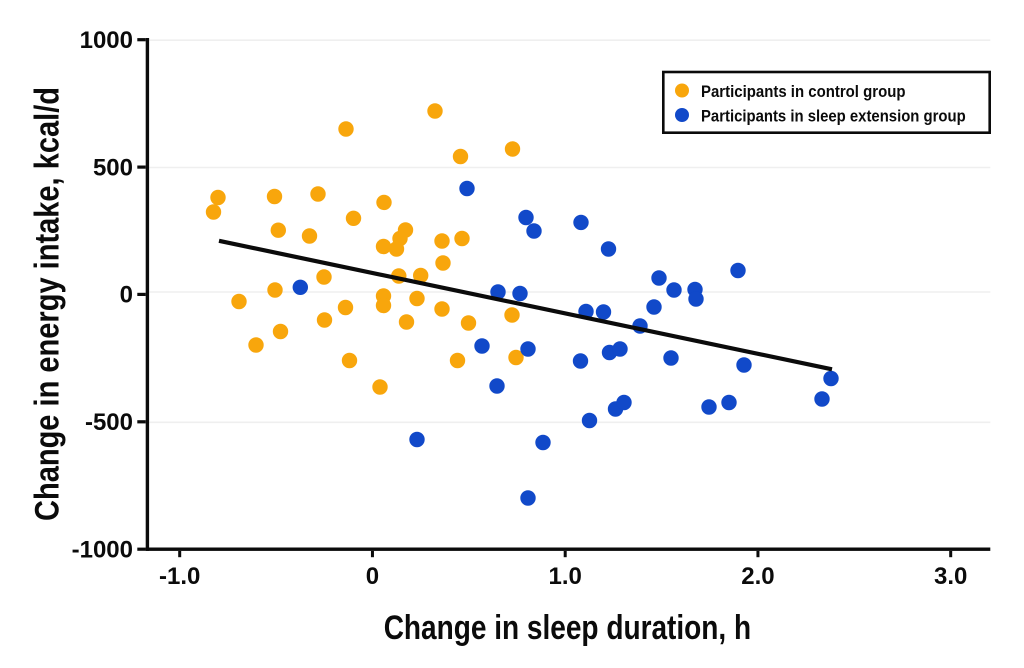 This screenshot has width=1024, height=668. Describe the element at coordinates (950, 576) in the screenshot. I see `svg-text: 3.0` at that location.